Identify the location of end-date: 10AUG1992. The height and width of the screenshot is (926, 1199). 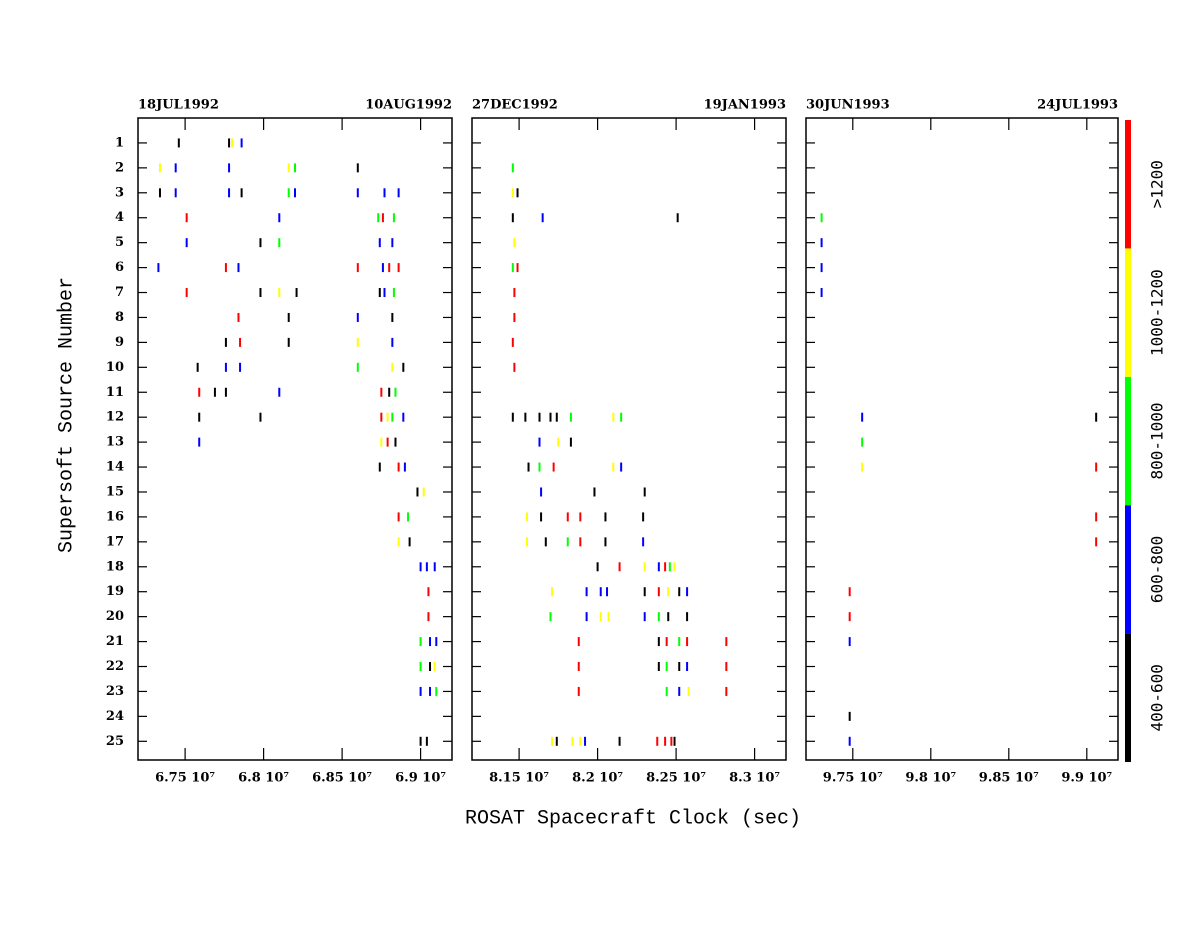
(408, 105).